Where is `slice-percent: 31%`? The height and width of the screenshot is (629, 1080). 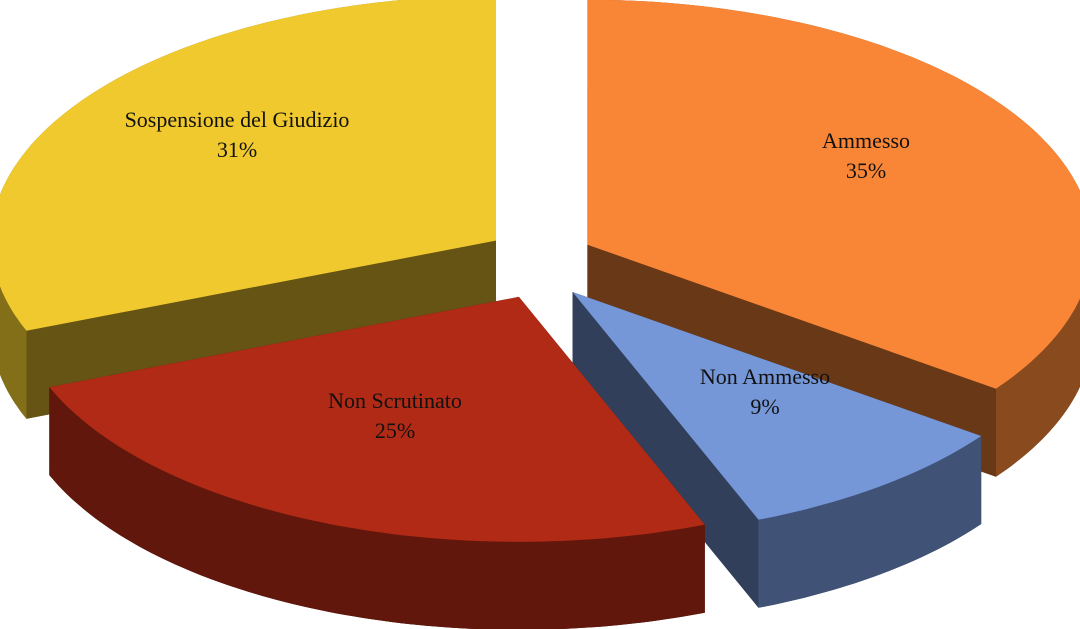 slice-percent: 31% is located at coordinates (237, 149).